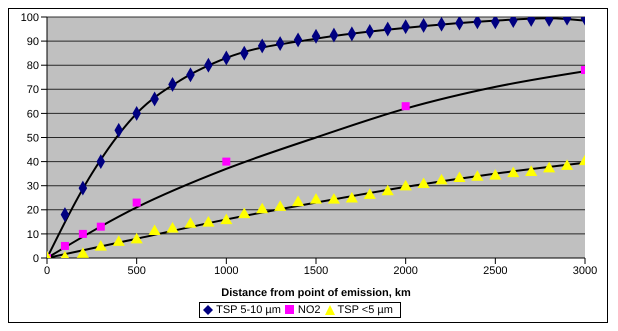 The height and width of the screenshot is (331, 618). I want to click on y-tick-label: 100, so click(29, 18).